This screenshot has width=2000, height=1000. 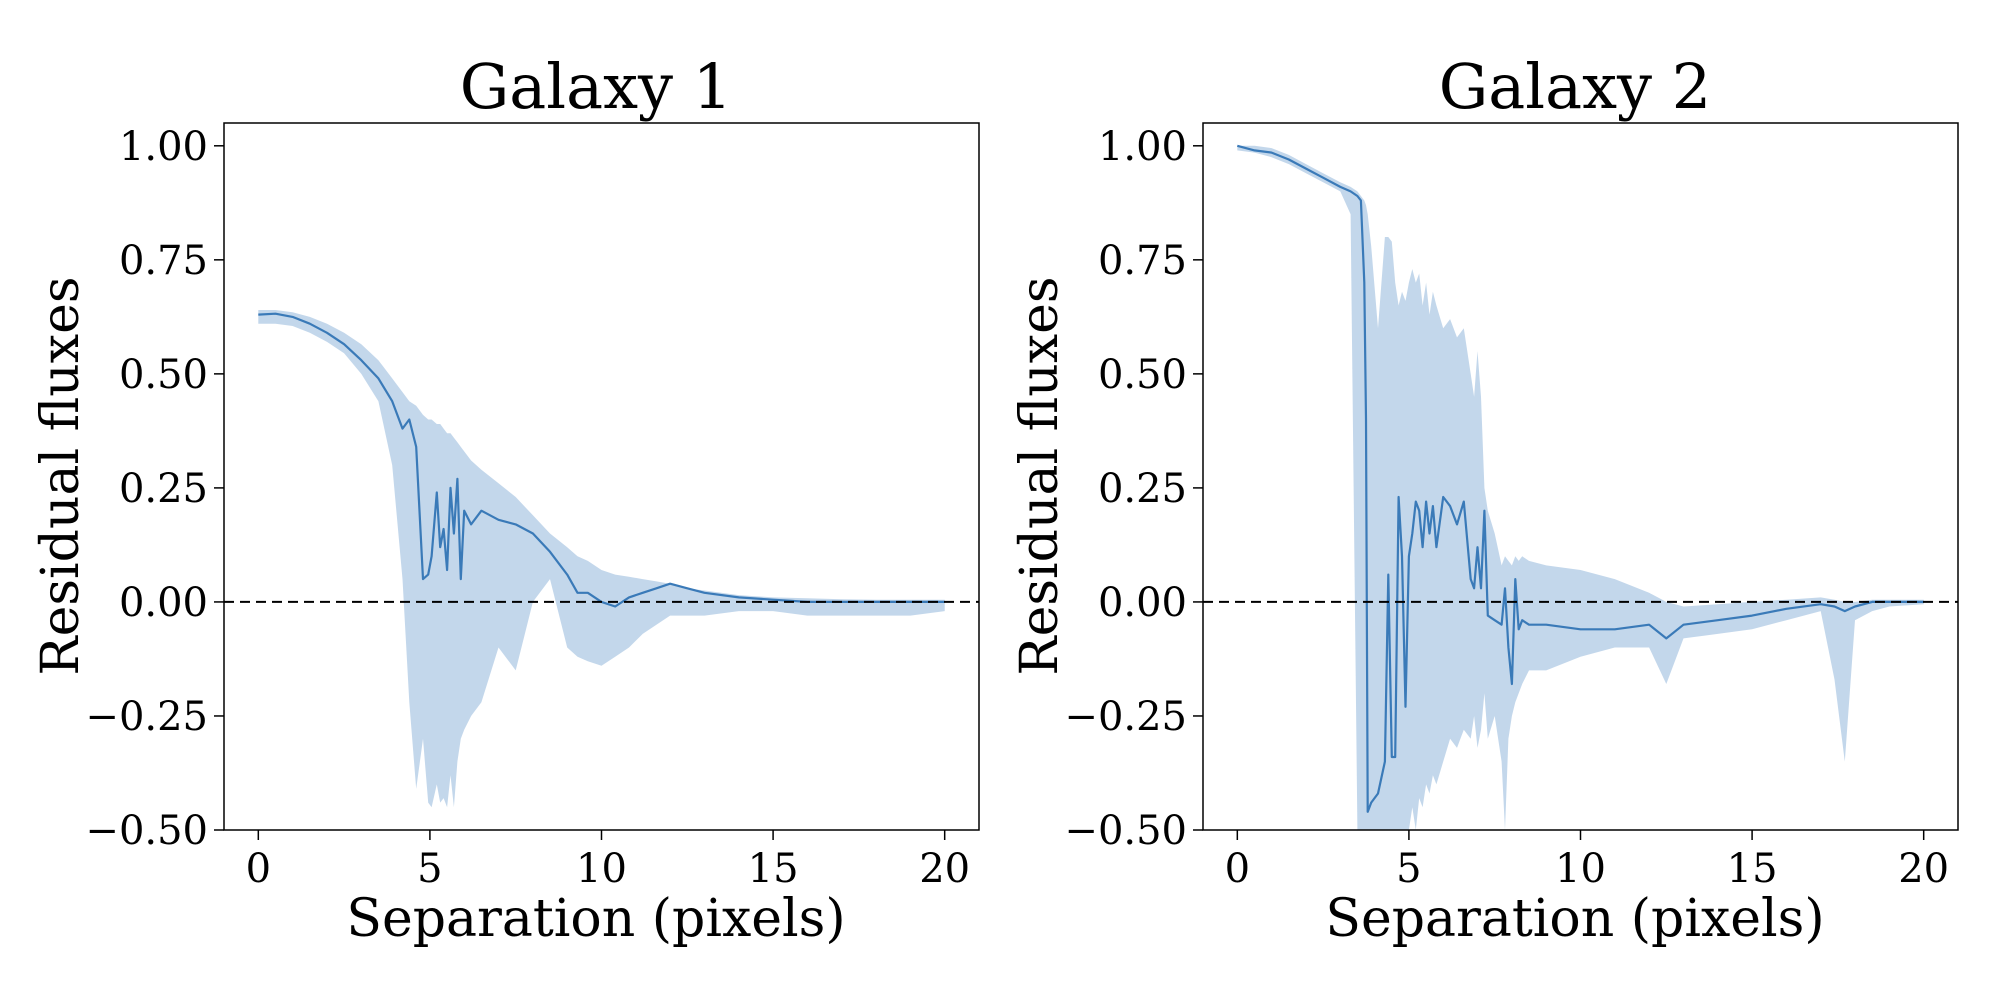 I want to click on series-line, so click(x=601, y=460).